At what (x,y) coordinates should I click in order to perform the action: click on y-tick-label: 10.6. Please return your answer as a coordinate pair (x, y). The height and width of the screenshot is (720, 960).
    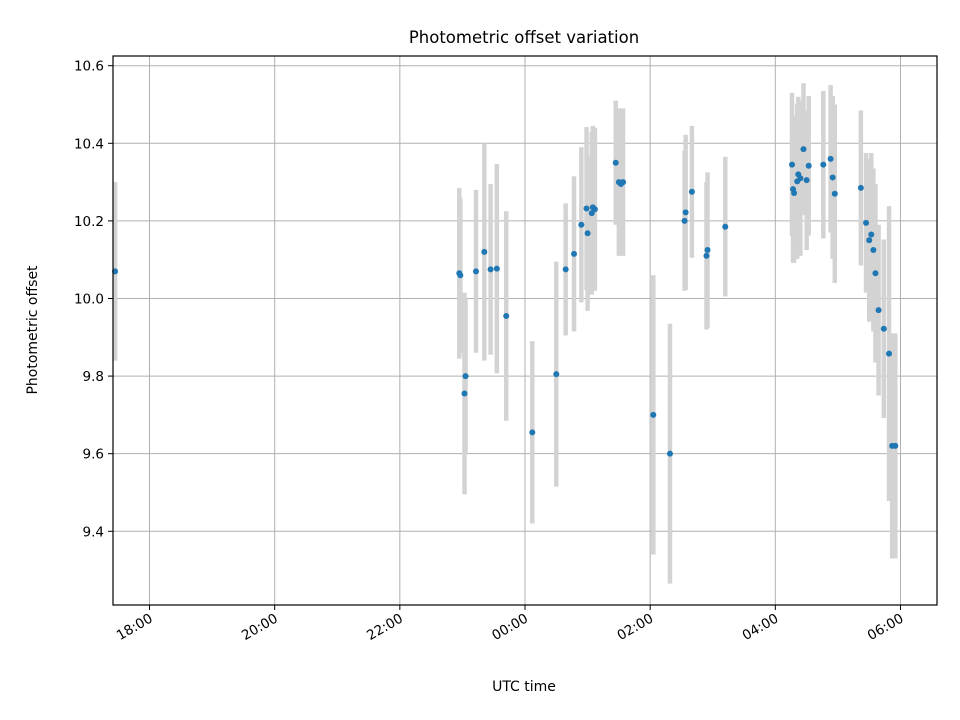
    Looking at the image, I should click on (89, 67).